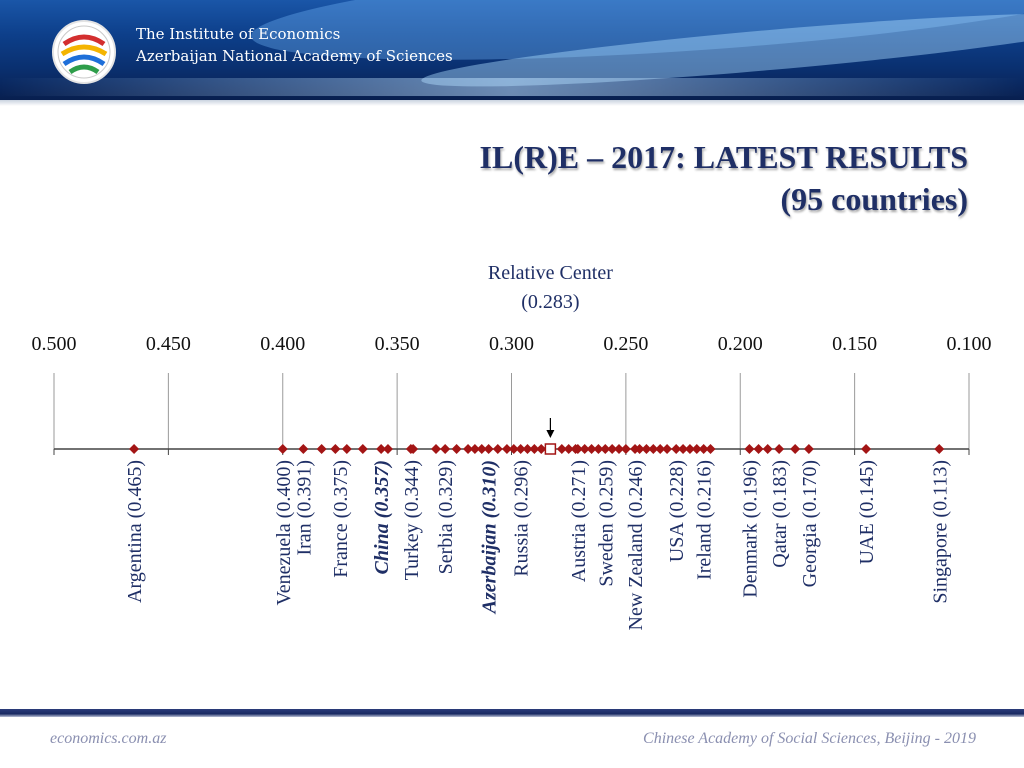  I want to click on tick-label: 0.300, so click(511, 344).